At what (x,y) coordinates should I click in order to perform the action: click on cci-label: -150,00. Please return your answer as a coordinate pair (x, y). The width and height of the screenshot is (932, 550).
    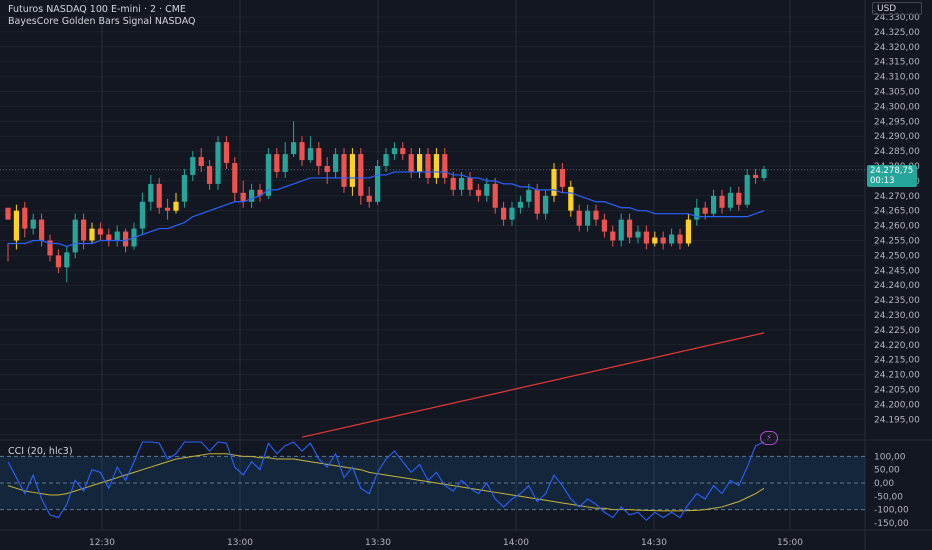
    Looking at the image, I should click on (891, 524).